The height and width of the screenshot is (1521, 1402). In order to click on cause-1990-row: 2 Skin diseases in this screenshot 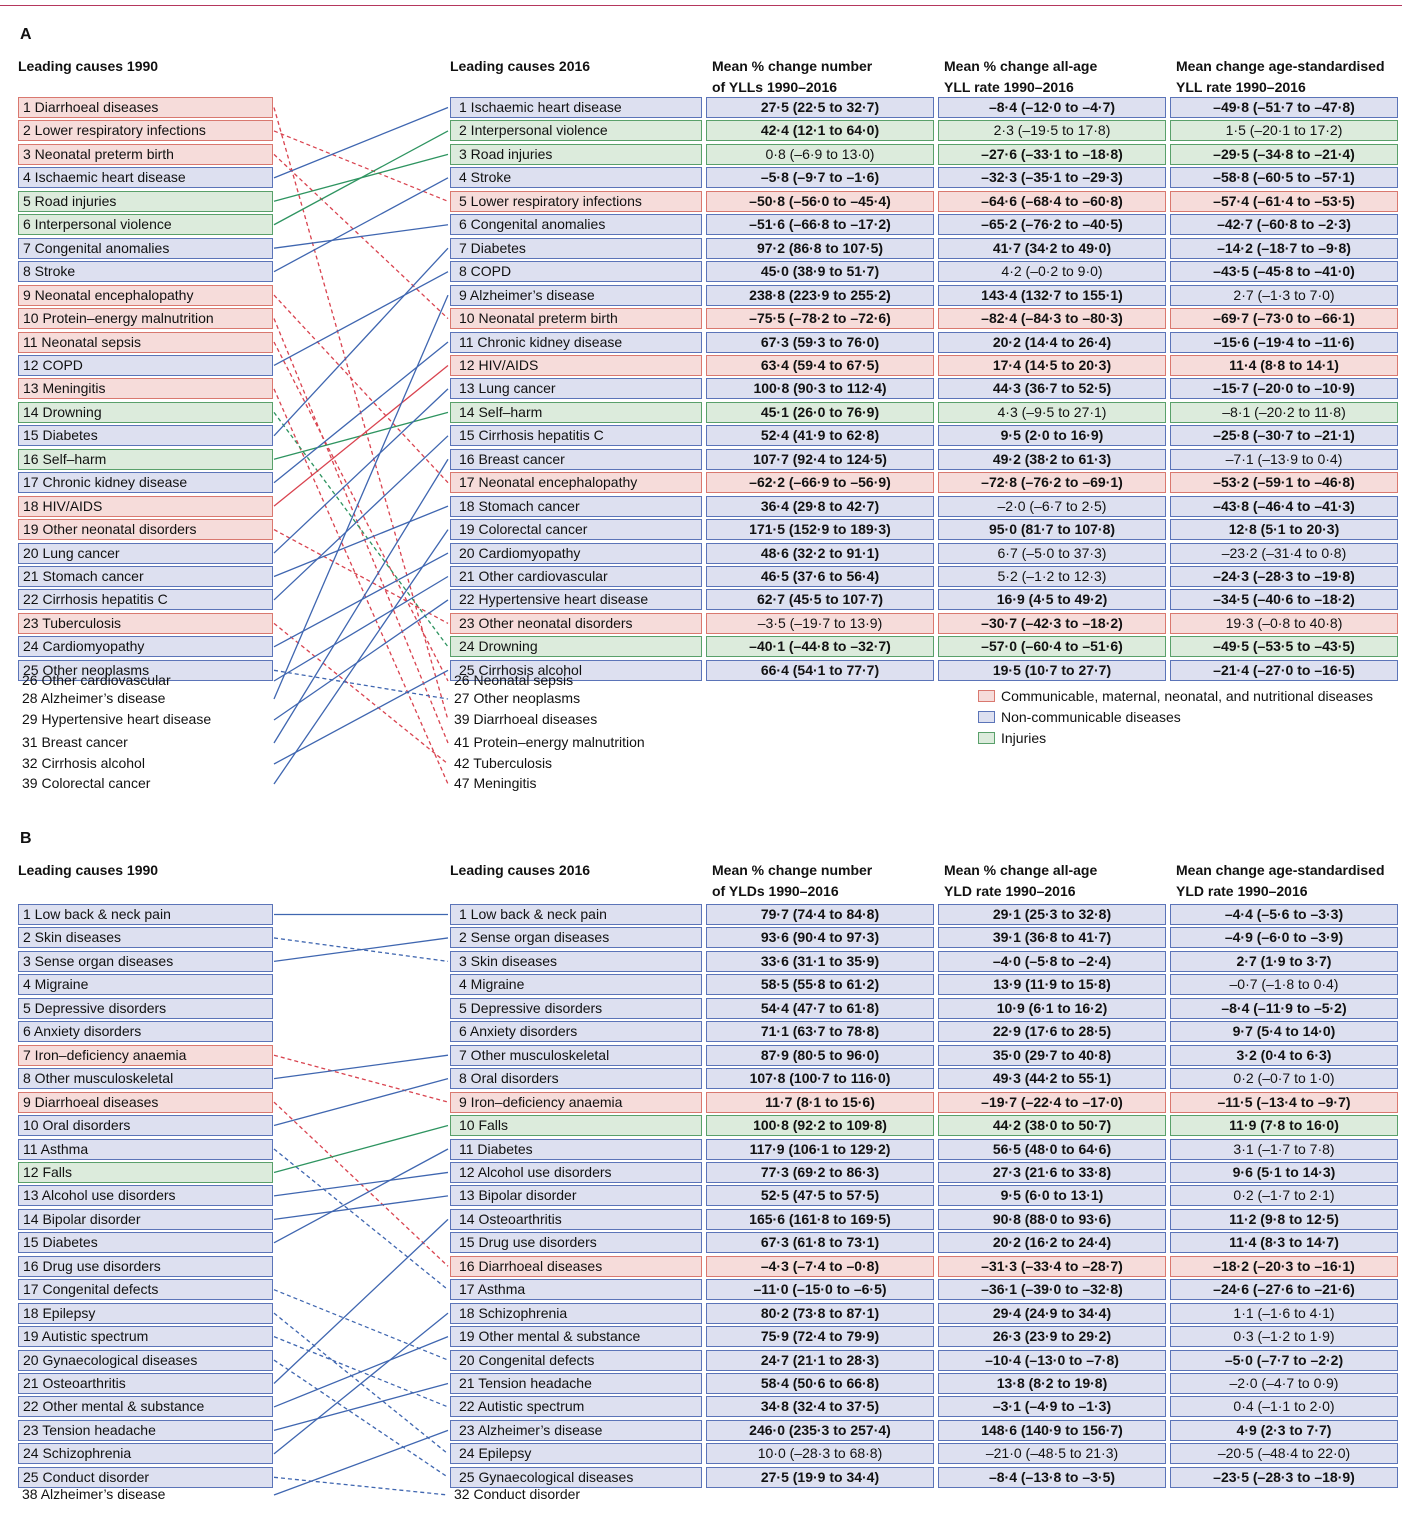, I will do `click(145, 938)`.